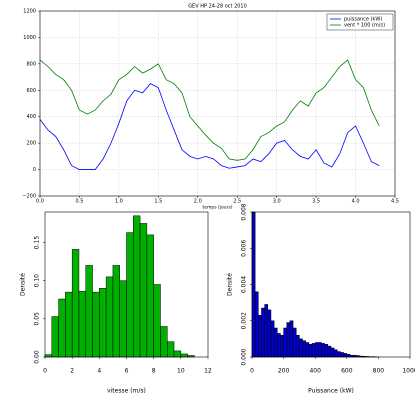  I want to click on x-tick-label: 800, so click(379, 371).